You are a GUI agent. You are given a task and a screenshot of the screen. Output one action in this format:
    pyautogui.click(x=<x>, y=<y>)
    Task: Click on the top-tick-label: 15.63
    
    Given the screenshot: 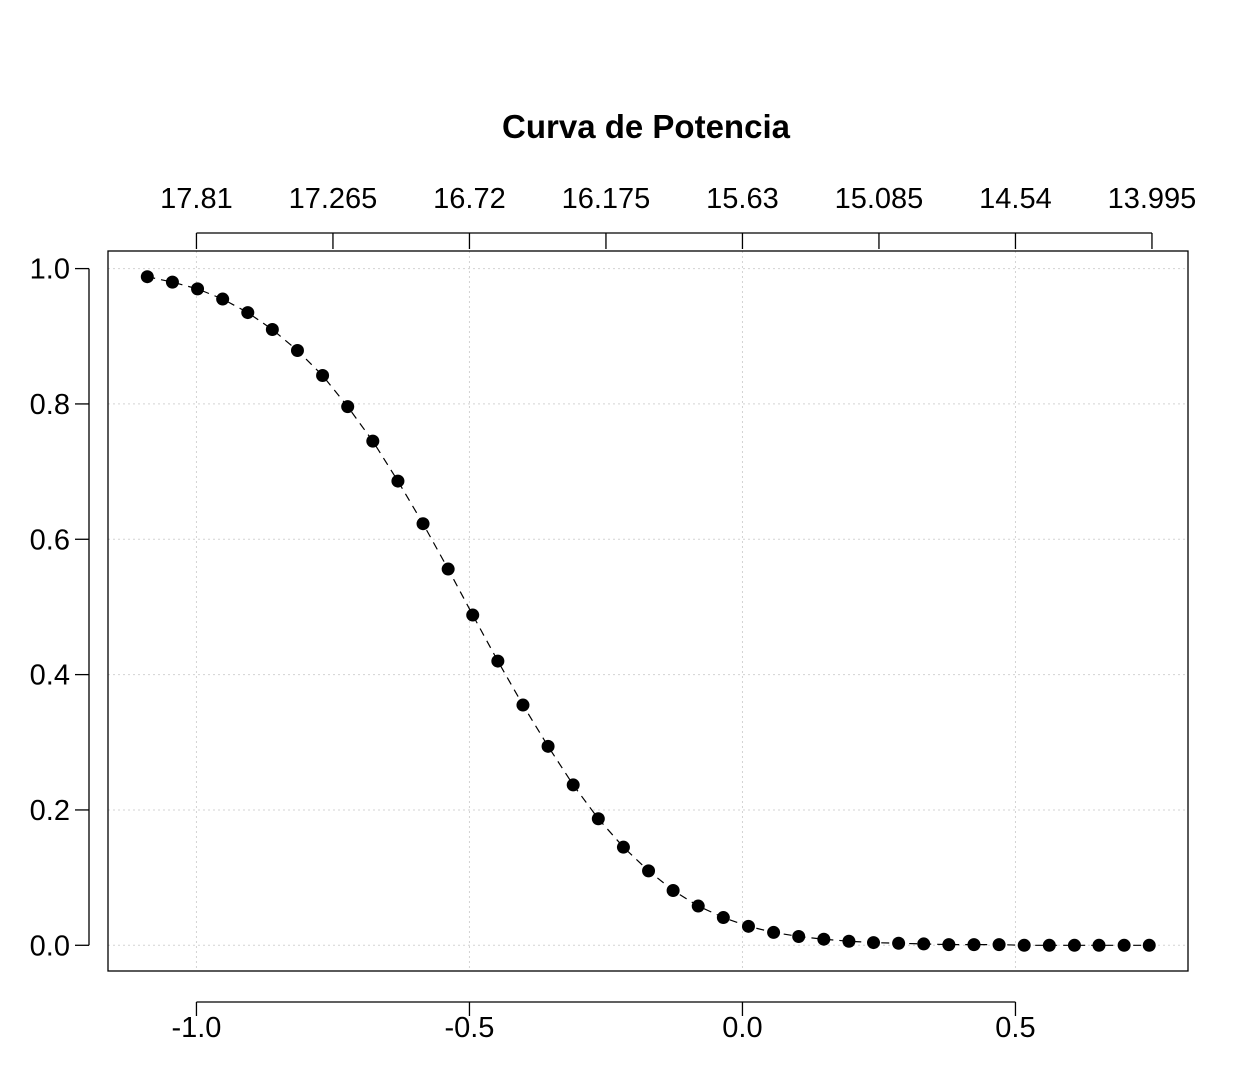 What is the action you would take?
    pyautogui.click(x=742, y=199)
    